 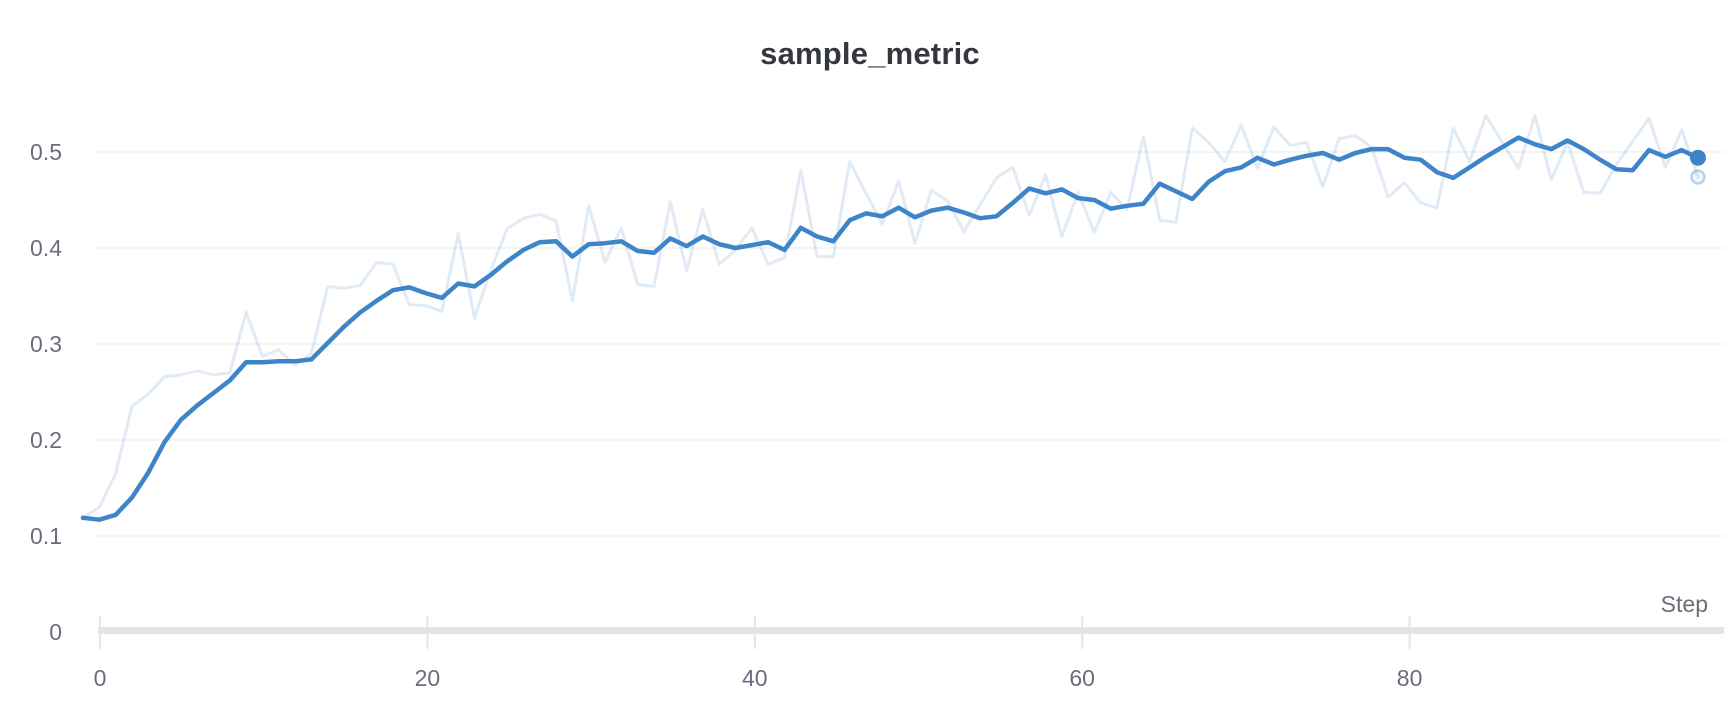 I want to click on x-axis-band, so click(x=911, y=630).